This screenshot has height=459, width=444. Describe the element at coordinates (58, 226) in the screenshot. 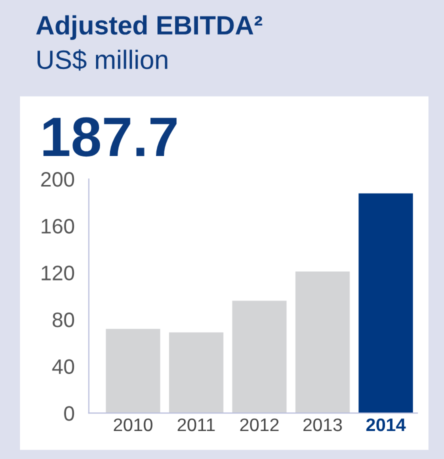

I see `y-tick-label: 160` at that location.